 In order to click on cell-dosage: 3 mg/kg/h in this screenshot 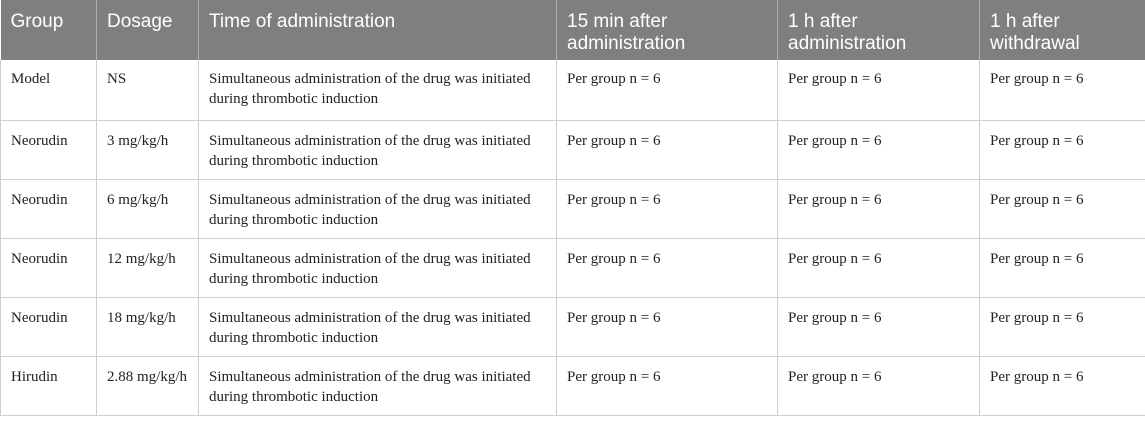, I will do `click(147, 150)`.